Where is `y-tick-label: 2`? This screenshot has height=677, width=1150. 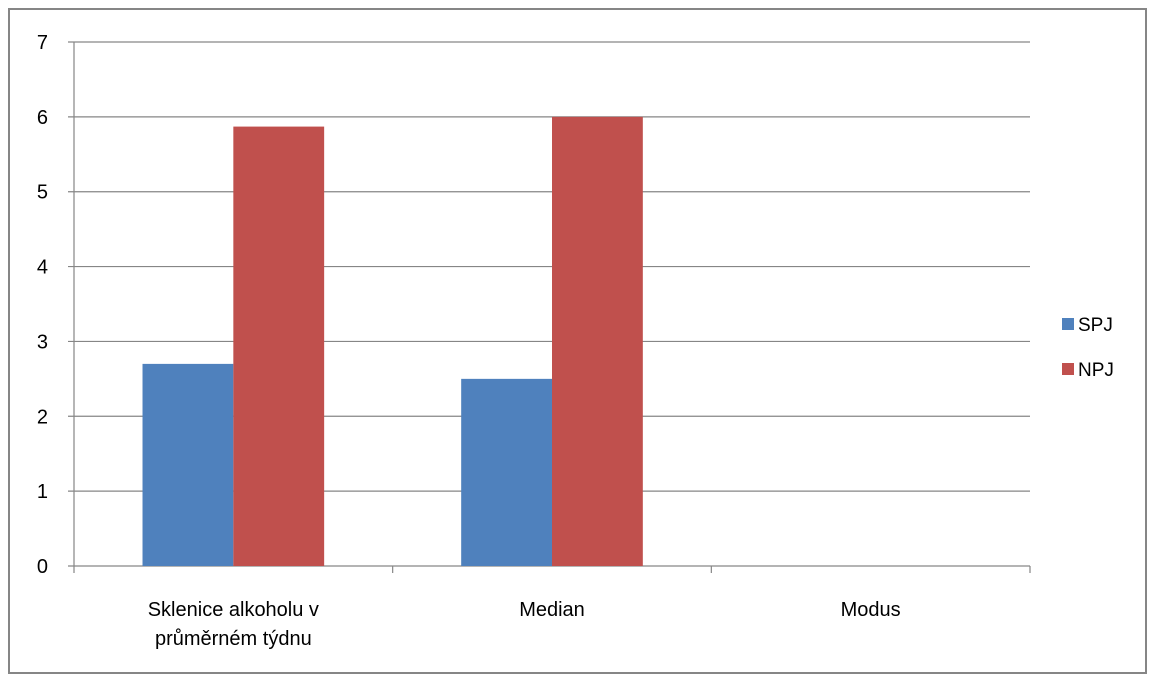 y-tick-label: 2 is located at coordinates (42, 417).